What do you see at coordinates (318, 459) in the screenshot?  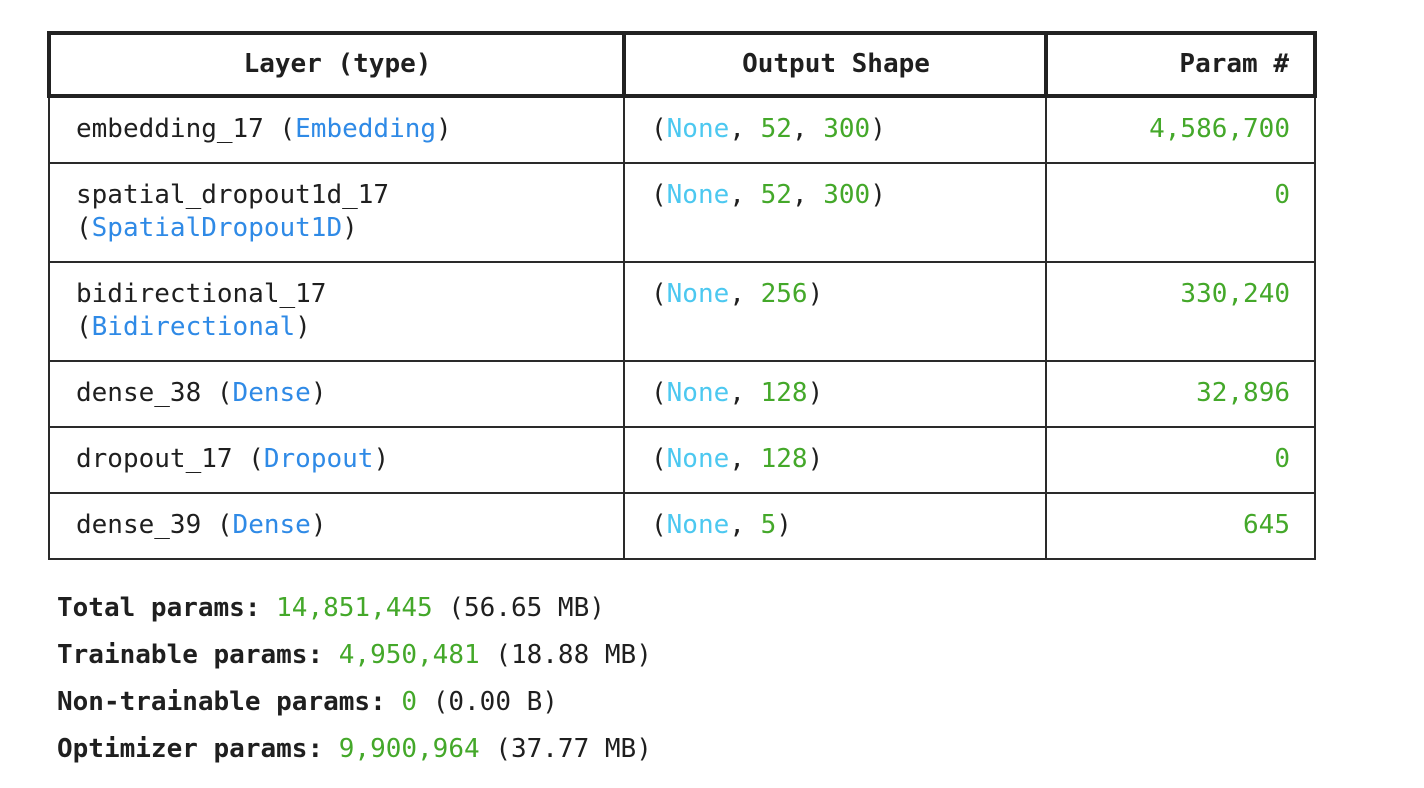 I see `layer-class: Dropout` at bounding box center [318, 459].